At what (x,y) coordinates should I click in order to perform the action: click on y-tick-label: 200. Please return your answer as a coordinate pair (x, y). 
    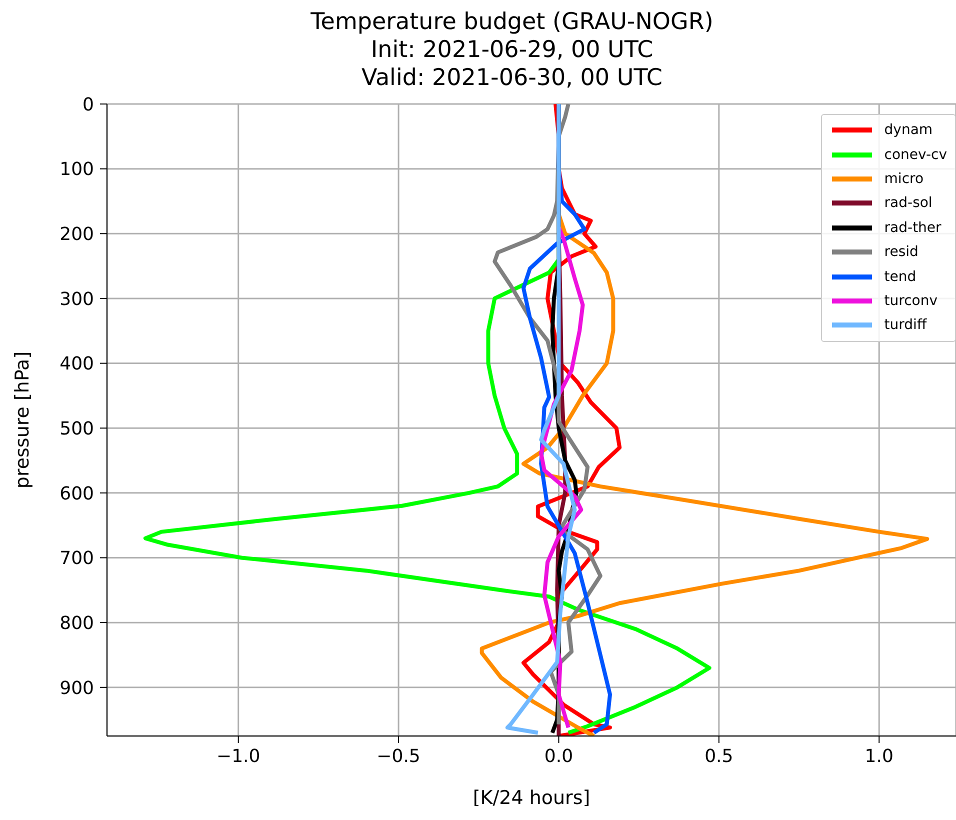
    Looking at the image, I should click on (77, 235).